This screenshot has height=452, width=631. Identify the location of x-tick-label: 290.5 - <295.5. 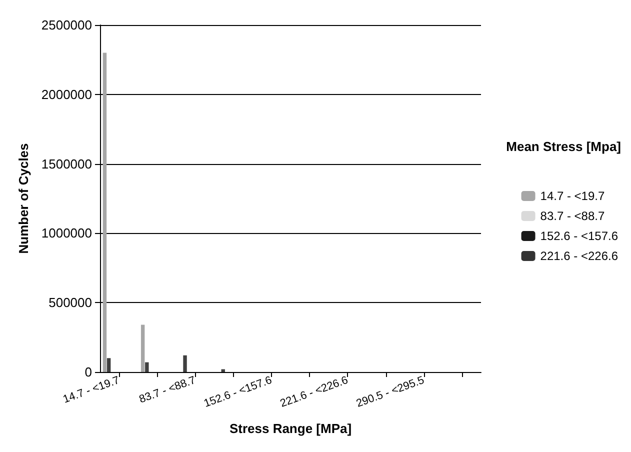
(390, 392).